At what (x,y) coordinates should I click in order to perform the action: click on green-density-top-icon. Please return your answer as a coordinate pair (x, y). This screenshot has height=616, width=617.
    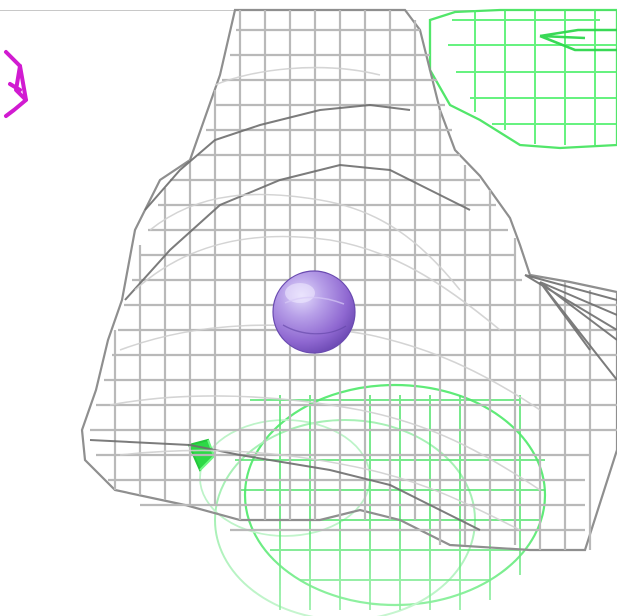
    Looking at the image, I should click on (522, 79).